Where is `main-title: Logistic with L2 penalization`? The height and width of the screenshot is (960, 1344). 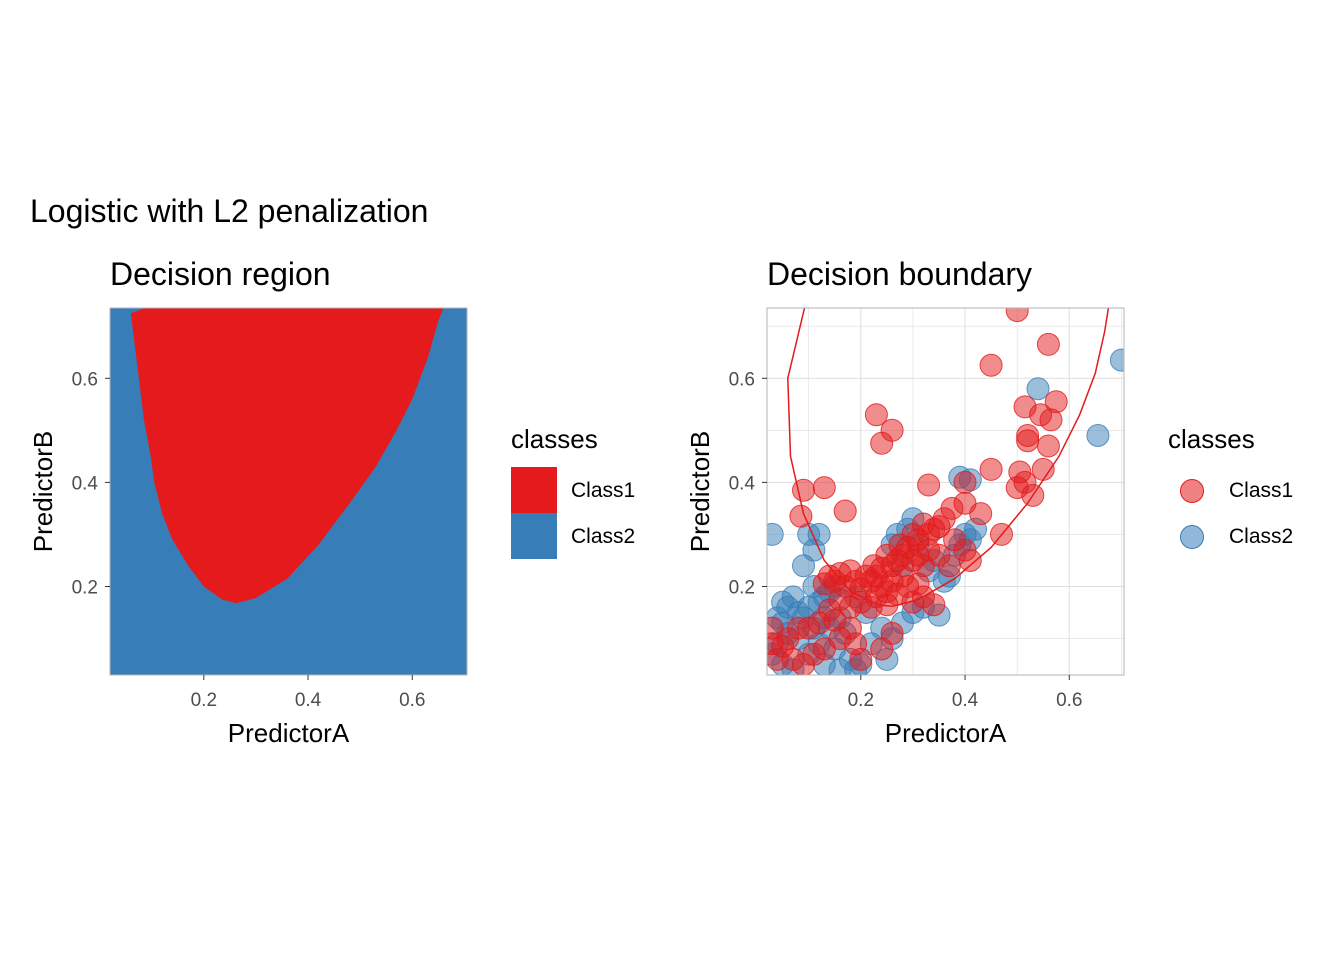
main-title: Logistic with L2 penalization is located at coordinates (229, 211).